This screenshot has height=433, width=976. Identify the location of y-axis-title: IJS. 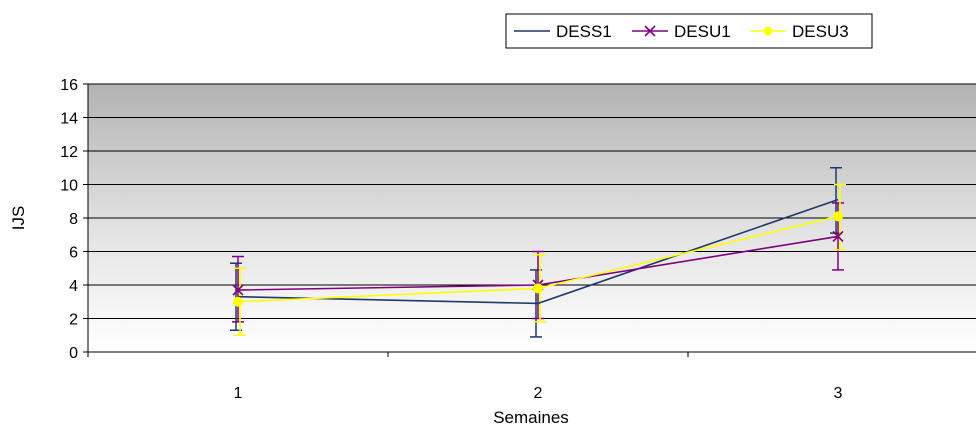
(18, 218).